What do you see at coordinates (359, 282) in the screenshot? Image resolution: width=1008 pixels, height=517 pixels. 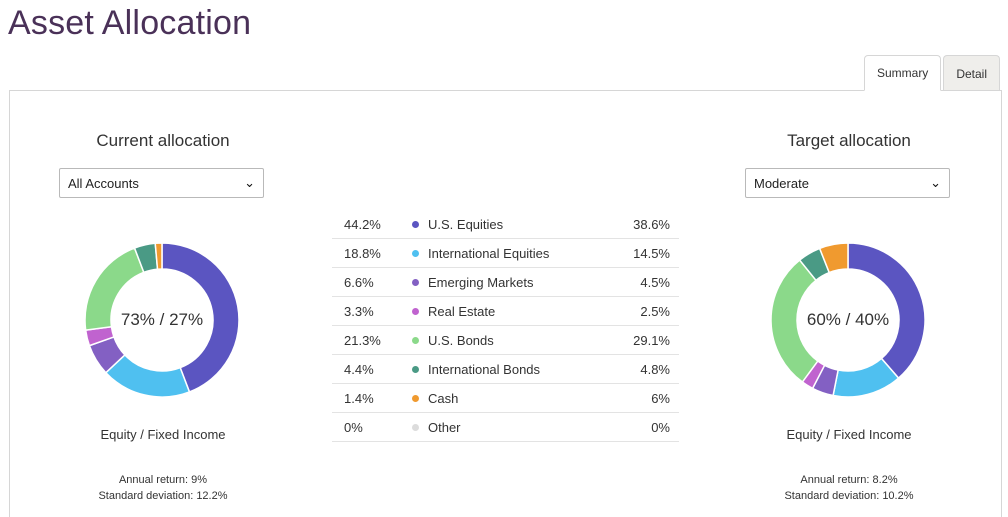 I see `current-percent: 6.6%` at bounding box center [359, 282].